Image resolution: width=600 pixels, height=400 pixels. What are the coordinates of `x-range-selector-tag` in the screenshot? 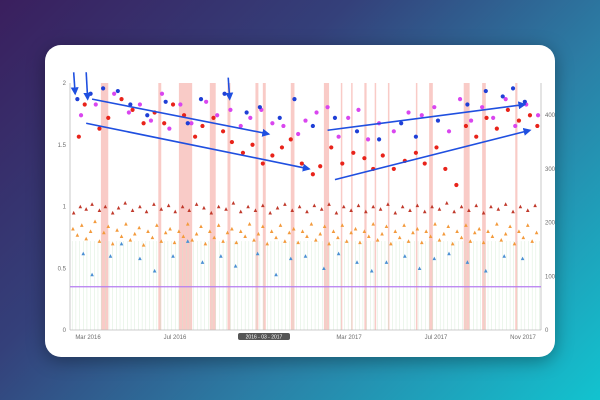 It's located at (264, 336).